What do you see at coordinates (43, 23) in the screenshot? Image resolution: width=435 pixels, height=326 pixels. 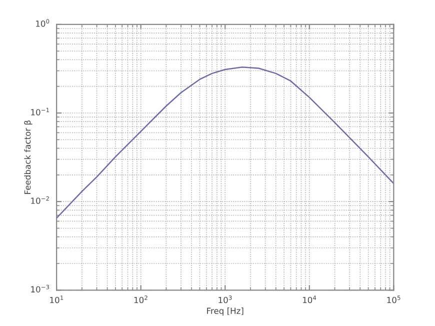 I see `y-tick-label: 10$^{0}$` at bounding box center [43, 23].